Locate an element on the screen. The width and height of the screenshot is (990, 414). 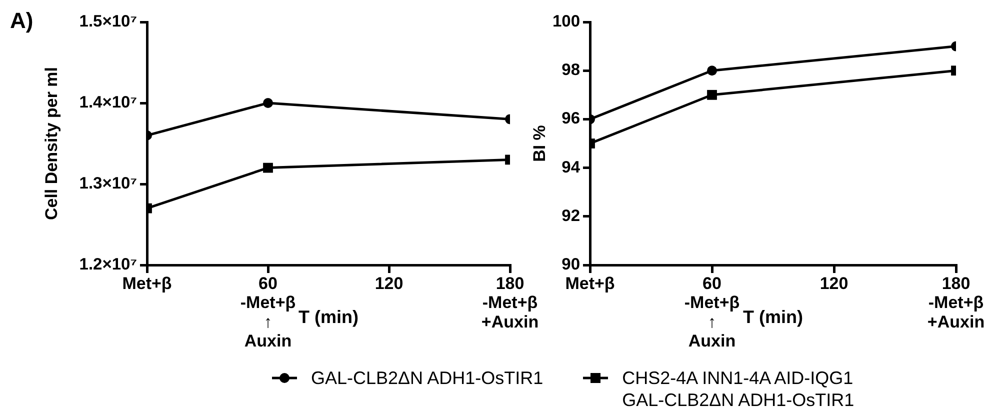
y-tick-label: 92 is located at coordinates (571, 215).